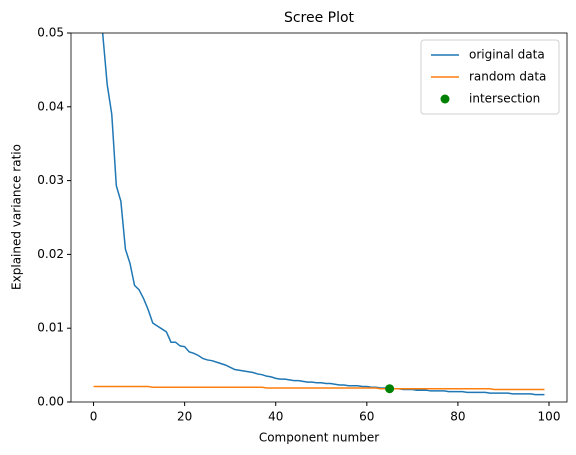  I want to click on legend-label: random data, so click(507, 77).